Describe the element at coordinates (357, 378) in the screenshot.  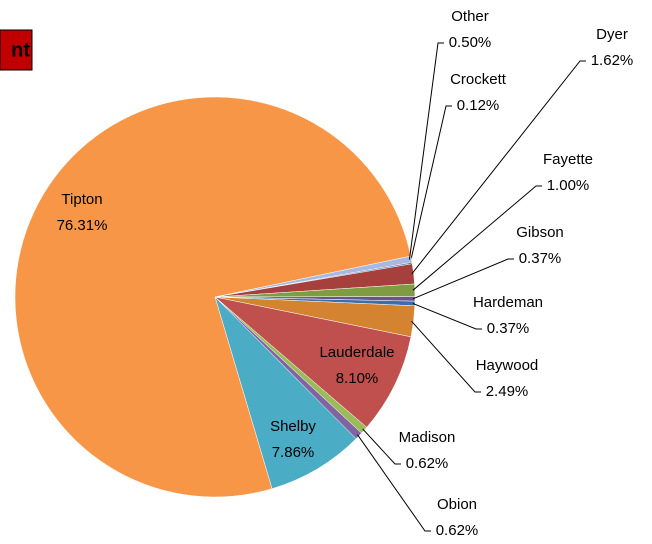
I see `slice-value: 8.10%` at that location.